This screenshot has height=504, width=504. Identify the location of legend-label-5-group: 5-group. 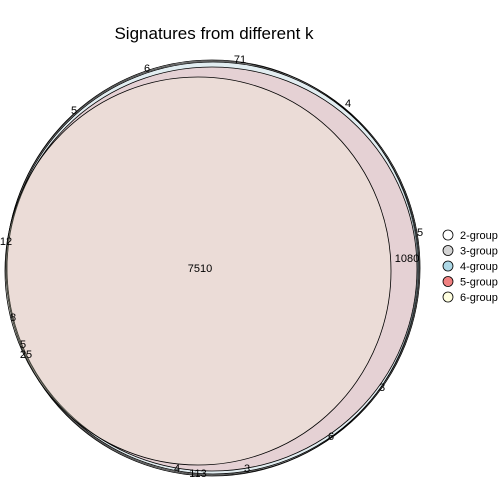
(479, 283).